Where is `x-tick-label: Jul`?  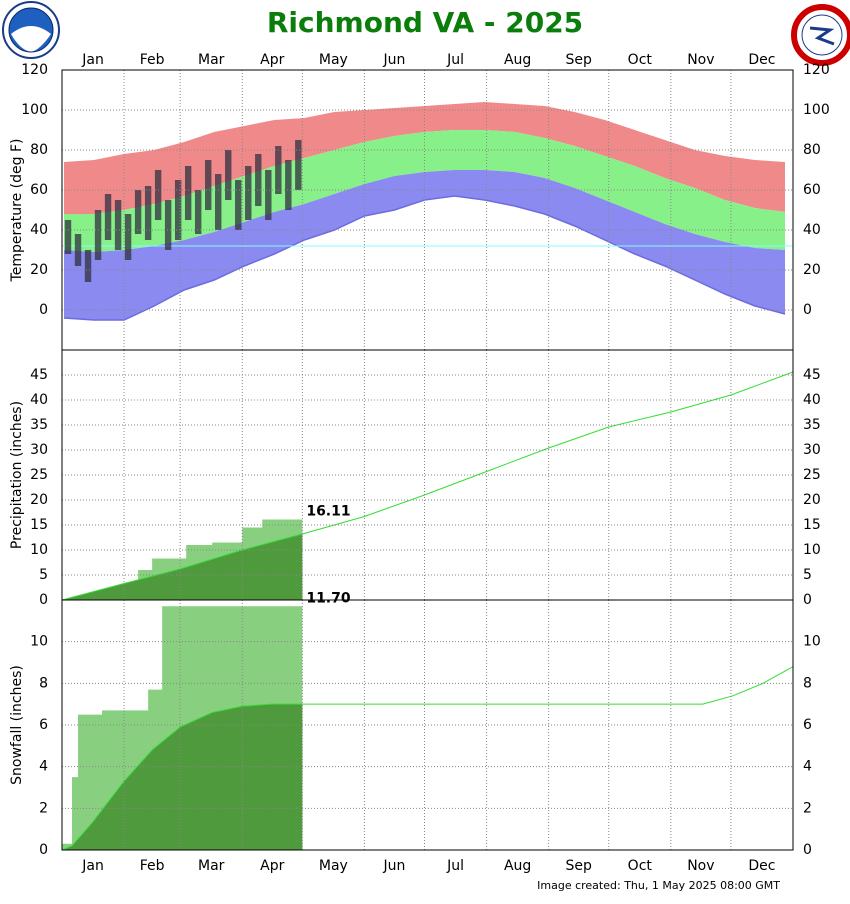 x-tick-label: Jul is located at coordinates (455, 866).